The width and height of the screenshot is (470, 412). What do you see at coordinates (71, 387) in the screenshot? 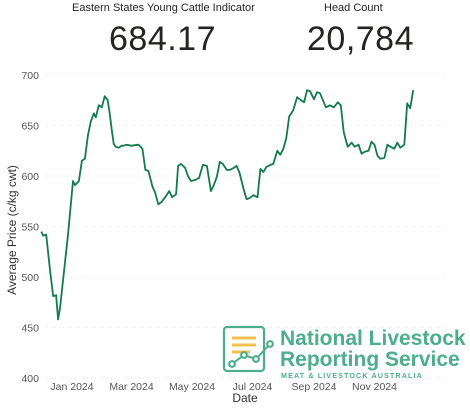
I see `x-tick-label: Jan 2024` at bounding box center [71, 387].